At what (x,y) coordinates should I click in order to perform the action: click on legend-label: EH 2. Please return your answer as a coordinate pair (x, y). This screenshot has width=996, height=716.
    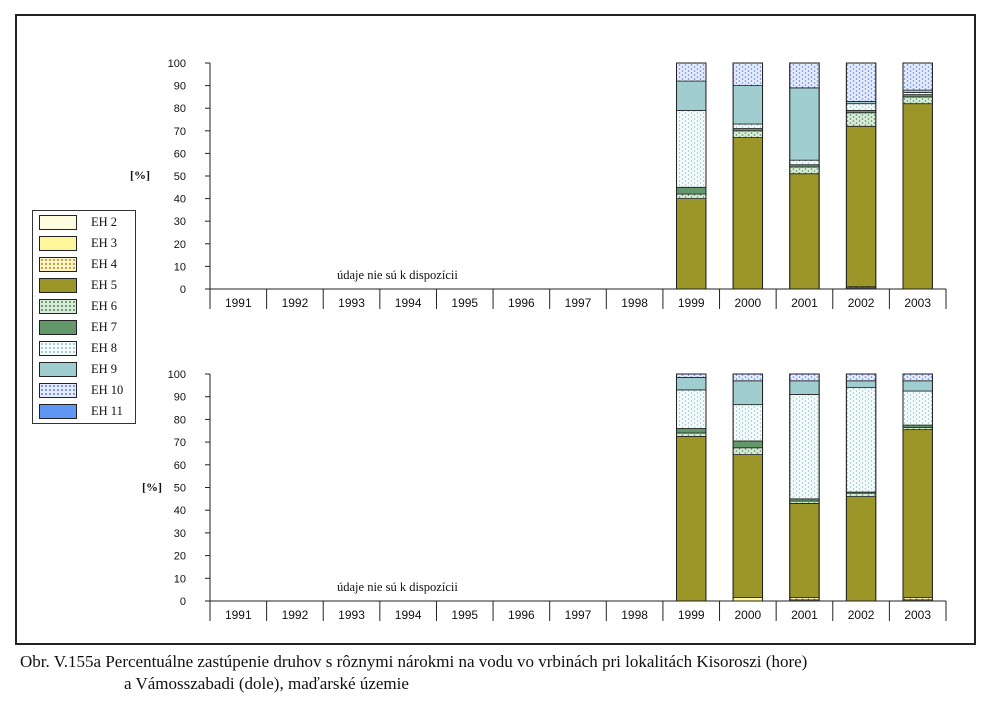
    Looking at the image, I should click on (104, 222).